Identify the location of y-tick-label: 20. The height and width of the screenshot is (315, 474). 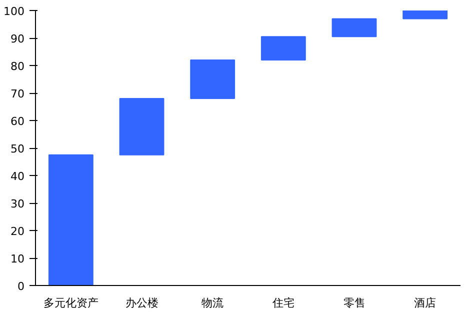
(17, 231).